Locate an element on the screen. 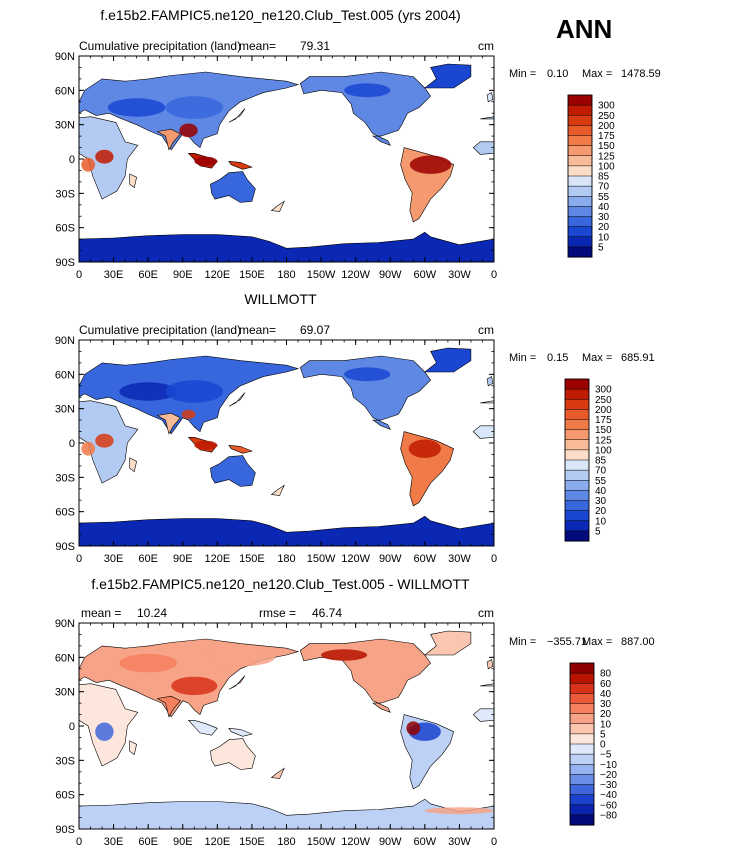 The height and width of the screenshot is (856, 733). lat-label: 0 is located at coordinates (72, 444).